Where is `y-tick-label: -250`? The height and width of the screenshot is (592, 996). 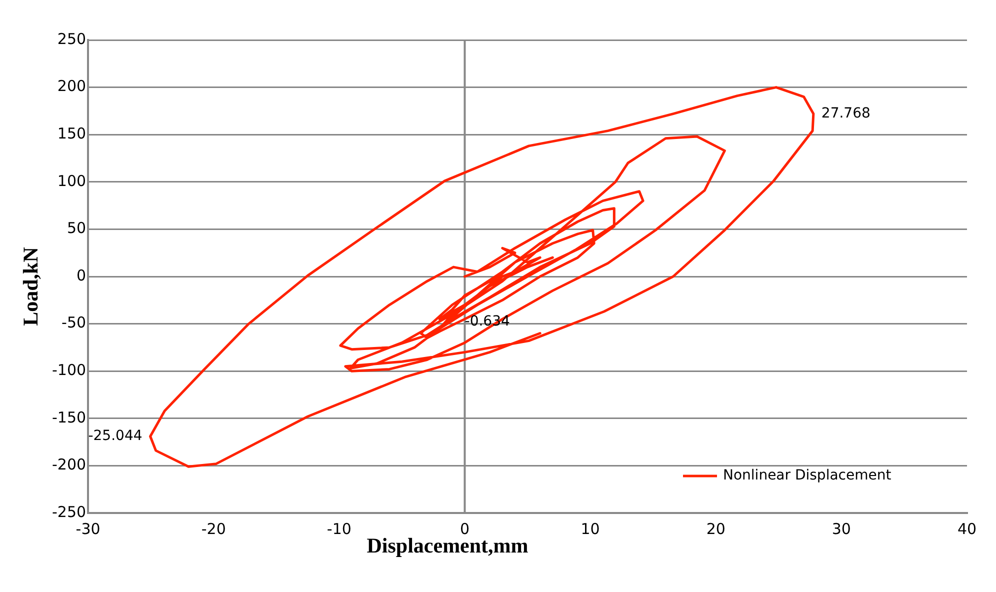 y-tick-label: -250 is located at coordinates (69, 511).